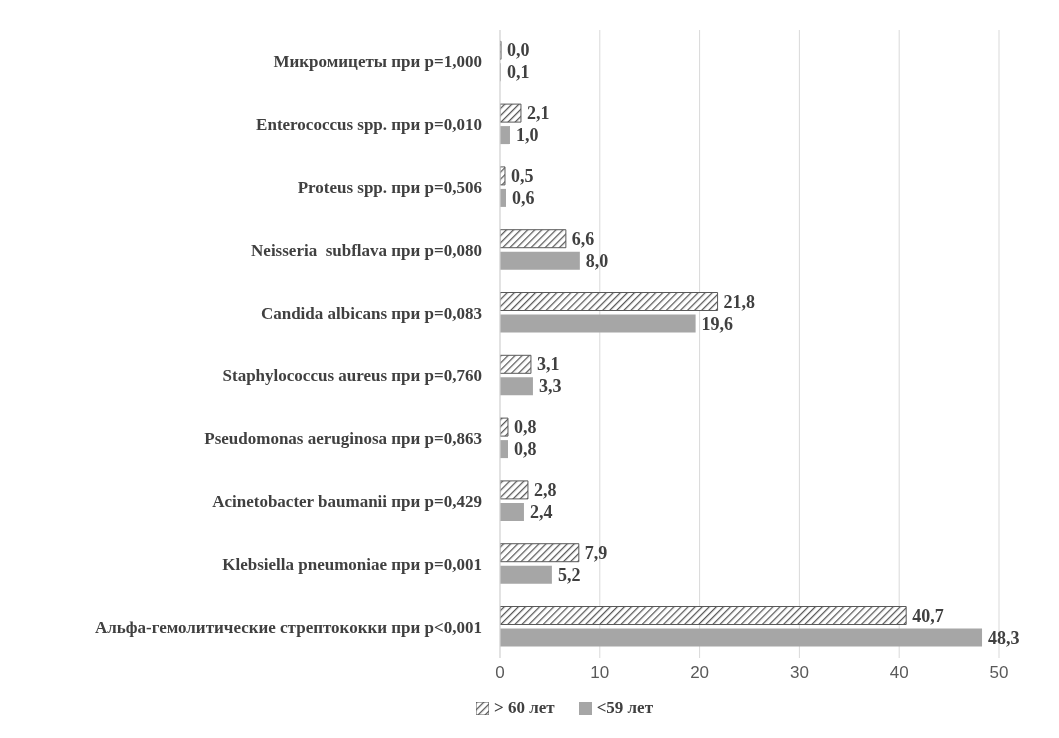 This screenshot has width=1059, height=738. Describe the element at coordinates (538, 113) in the screenshot. I see `data-label: 2,1` at that location.